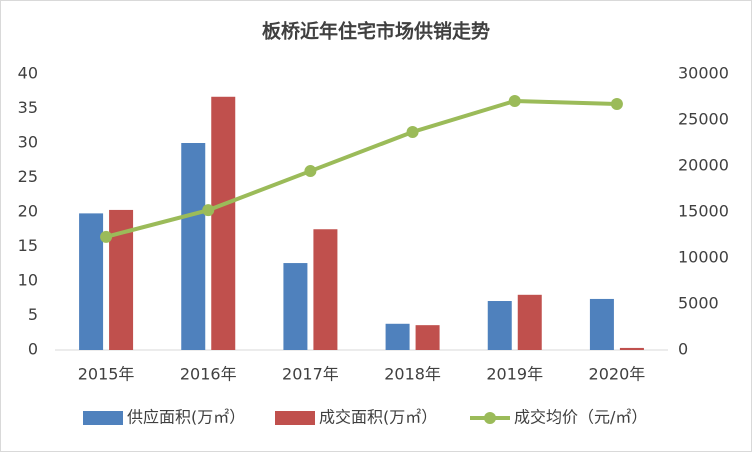  I want to click on y2-tick-label: 20000, so click(703, 165).